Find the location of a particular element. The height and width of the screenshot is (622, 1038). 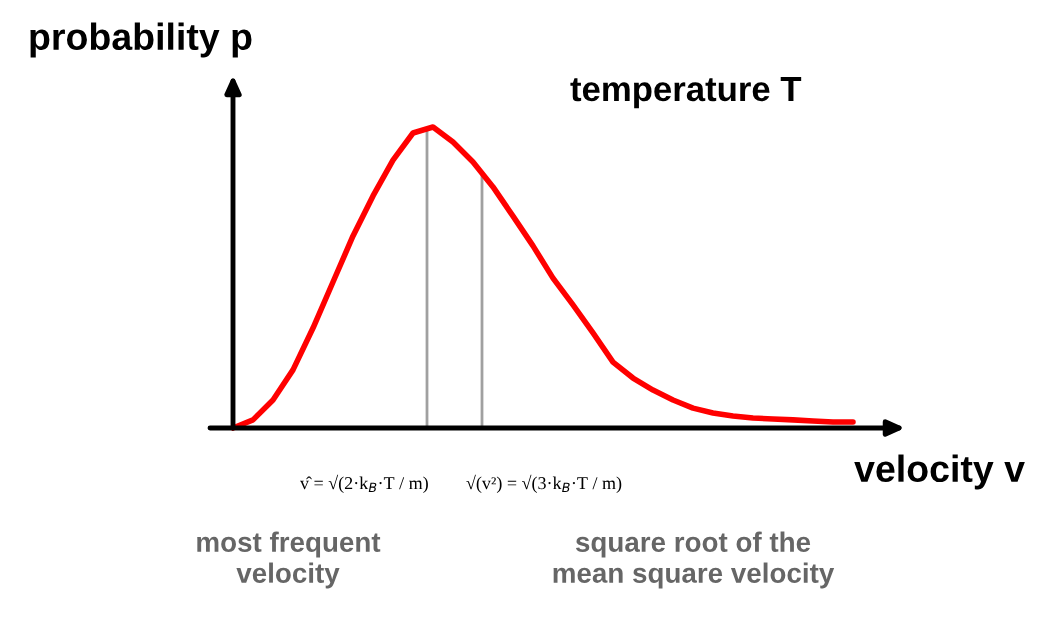

chart-title: temperature T is located at coordinates (686, 93).